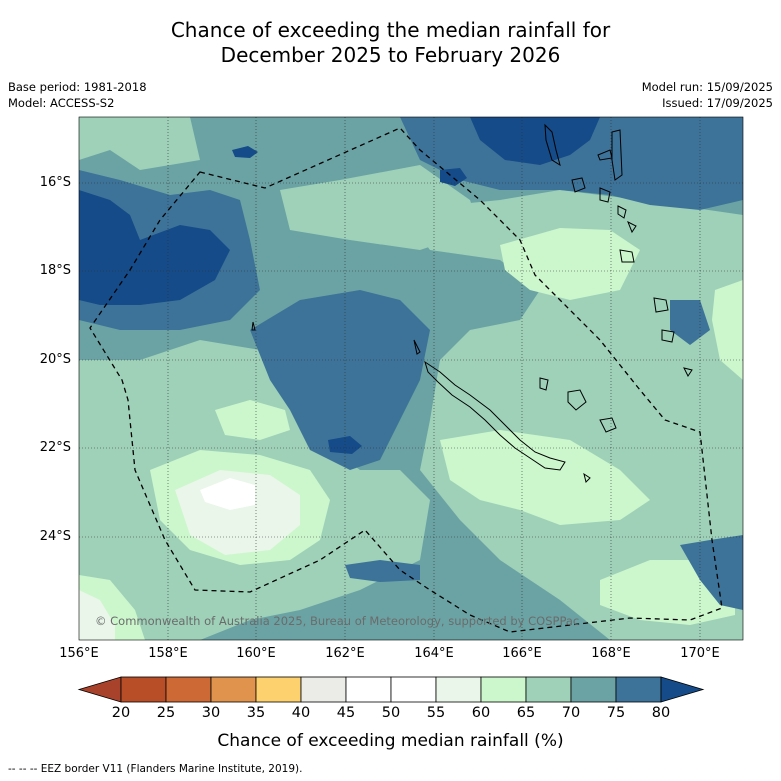 This screenshot has height=781, width=781. What do you see at coordinates (55, 359) in the screenshot?
I see `lat-label-20s: 20°S` at bounding box center [55, 359].